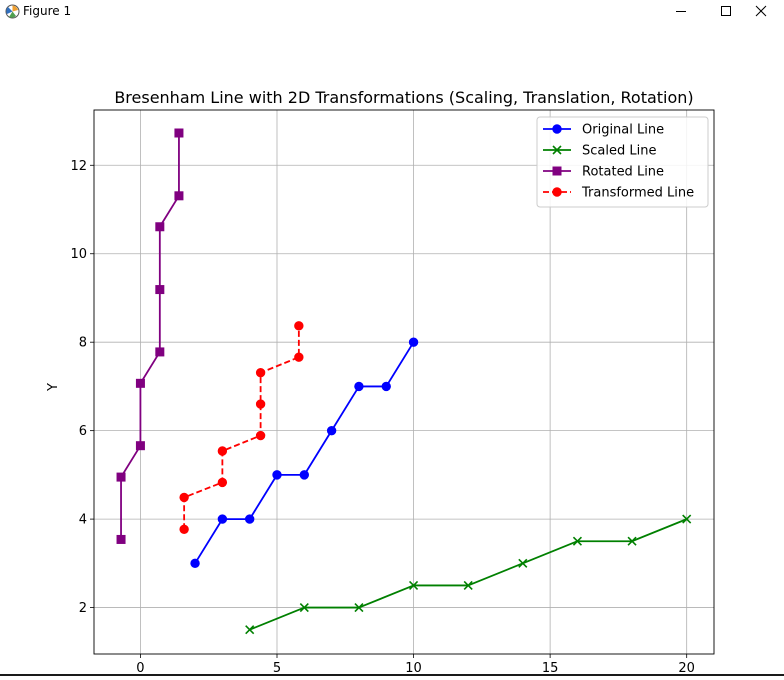  I want to click on y-tick-label: 8, so click(83, 343).